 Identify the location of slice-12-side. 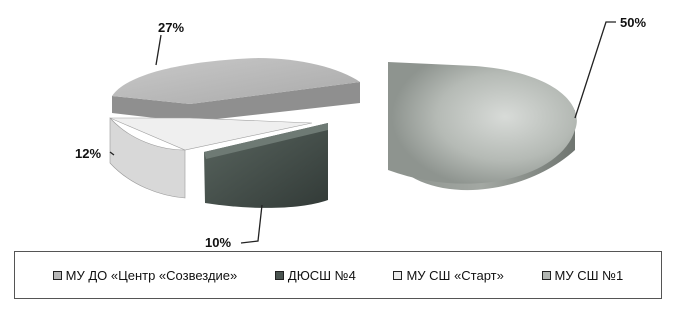
(147, 158).